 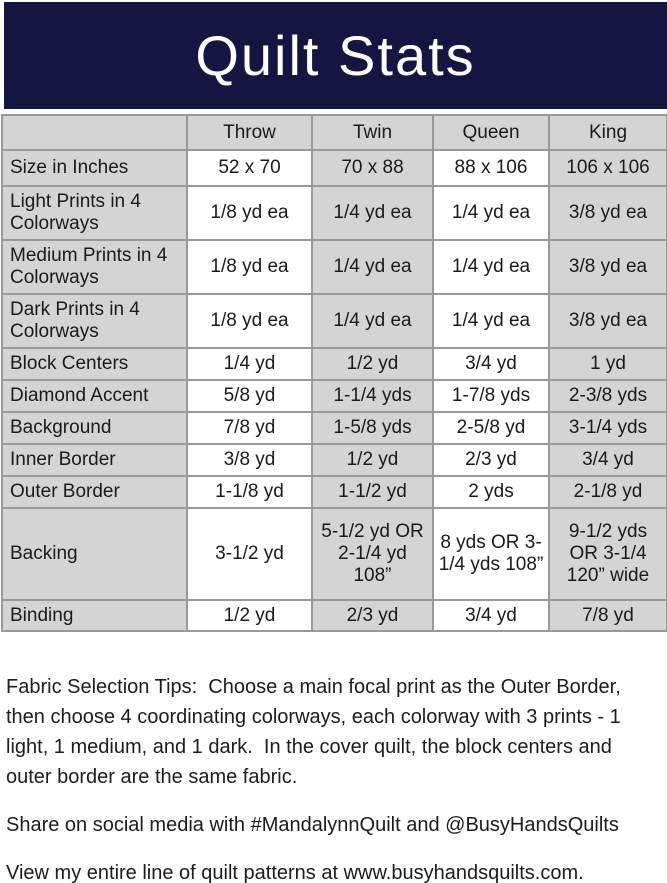 I want to click on row-label-cell: Outer Border, so click(x=94, y=492).